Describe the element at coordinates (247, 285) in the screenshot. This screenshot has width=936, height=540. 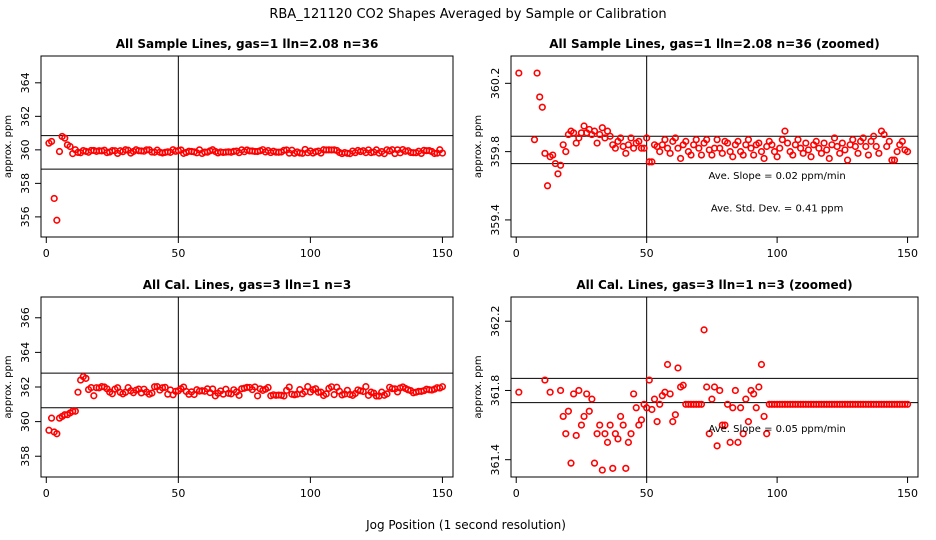
I see `panel-title: All Cal. Lines, gas=3 lln=1 n=3` at that location.